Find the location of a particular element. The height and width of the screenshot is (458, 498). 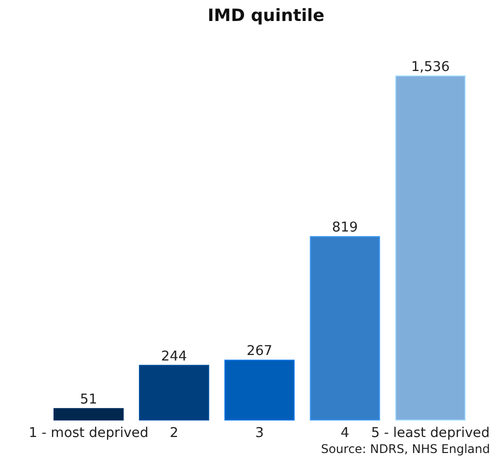

x-tick-label: 5 - least deprived is located at coordinates (430, 433).